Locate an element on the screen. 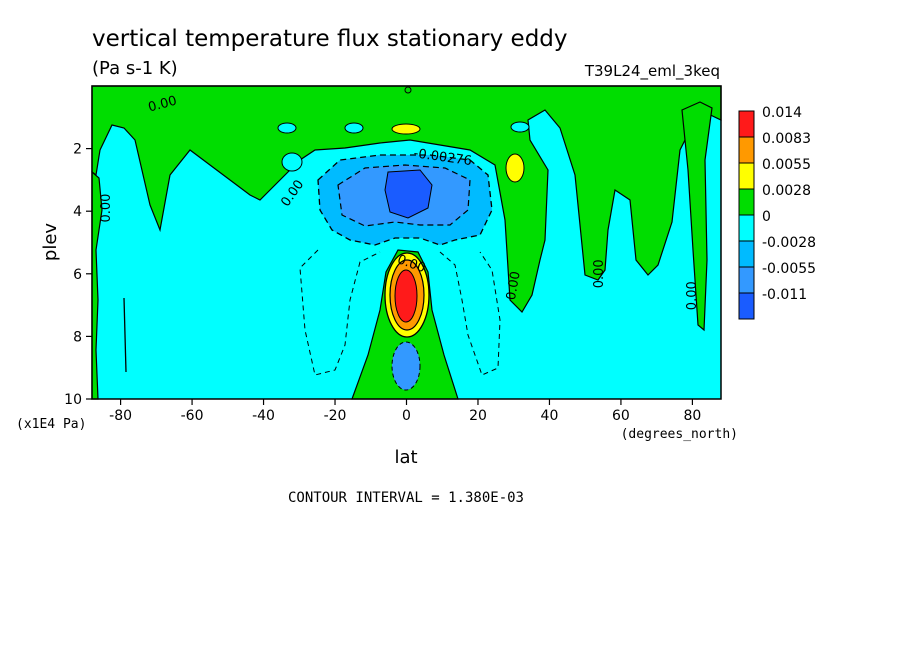 The image size is (904, 654). legend-label: -0.0055 is located at coordinates (789, 269).